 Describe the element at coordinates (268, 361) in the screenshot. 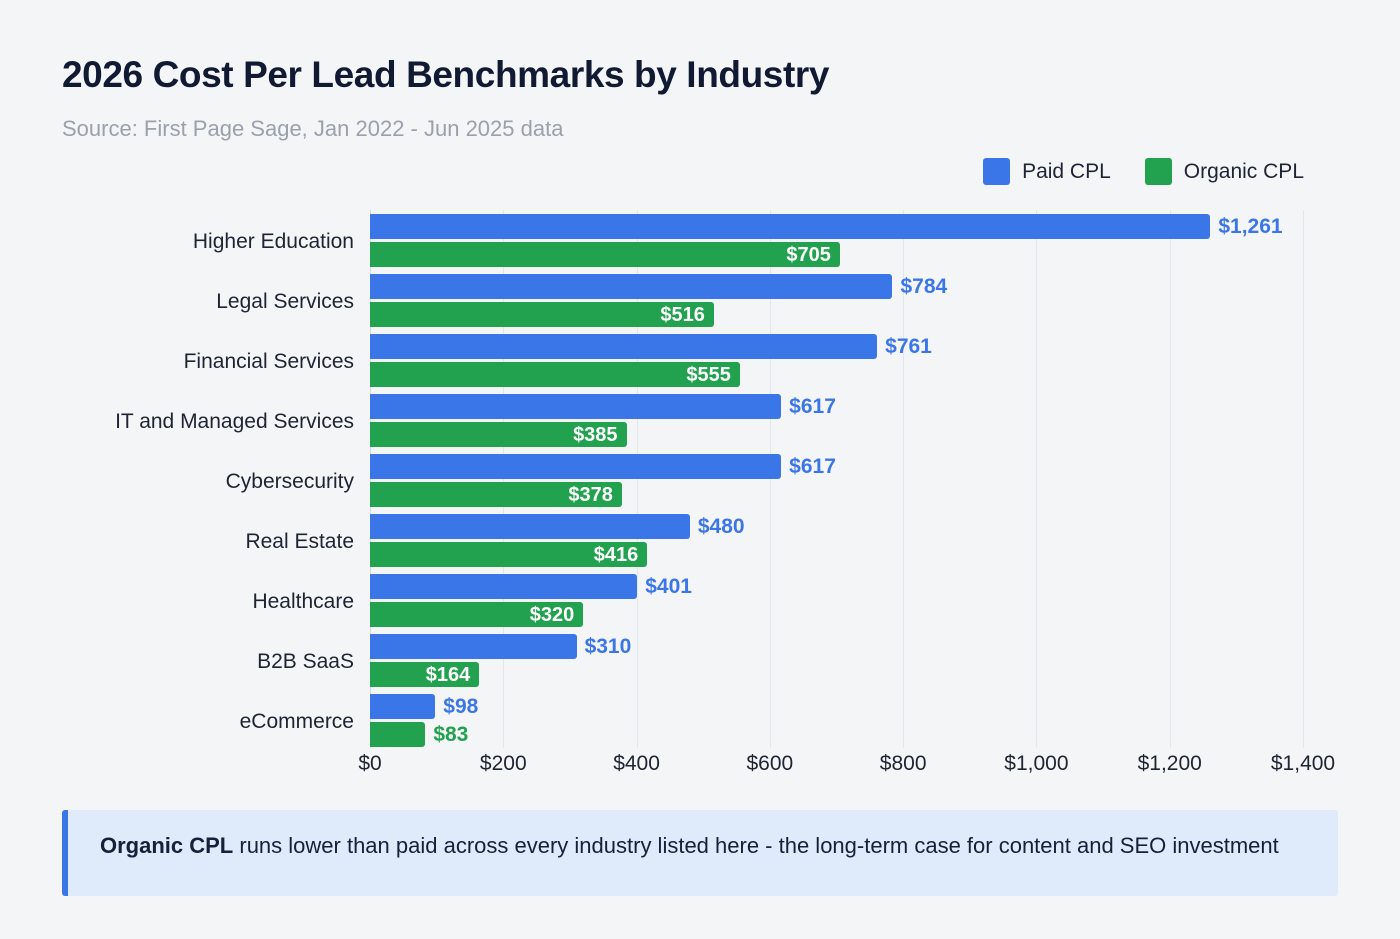

I see `y-axis-label-financial-services: Financial Services` at that location.